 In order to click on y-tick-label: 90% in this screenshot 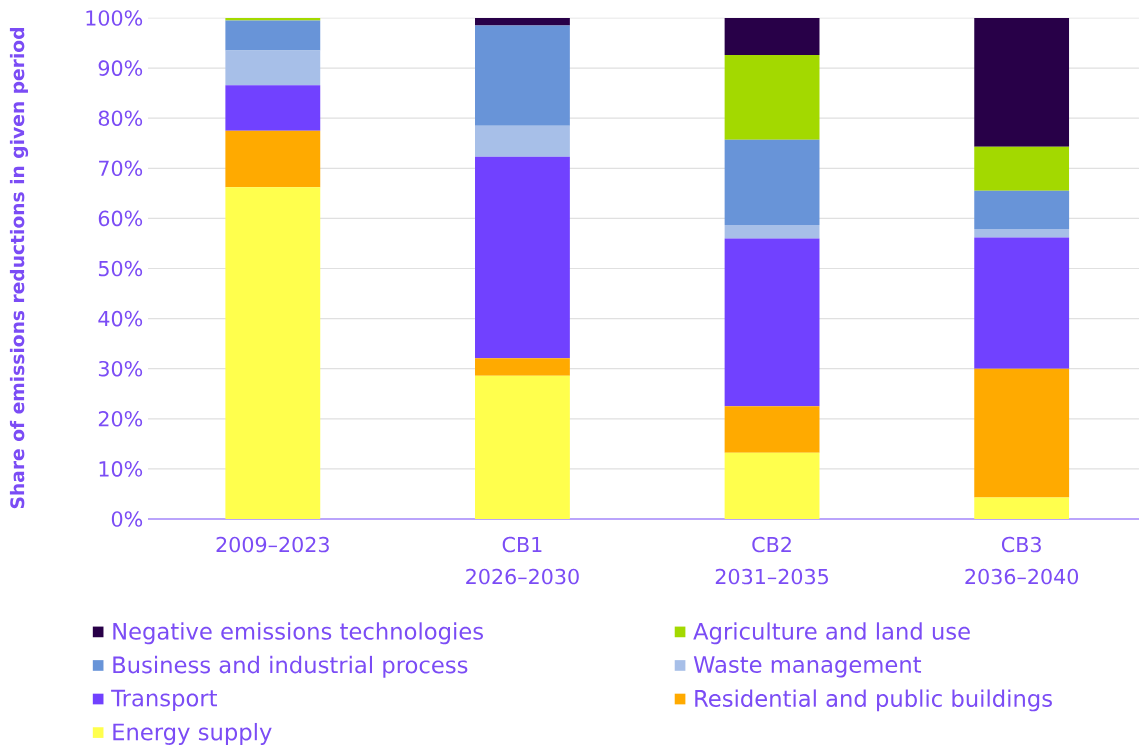, I will do `click(120, 68)`.